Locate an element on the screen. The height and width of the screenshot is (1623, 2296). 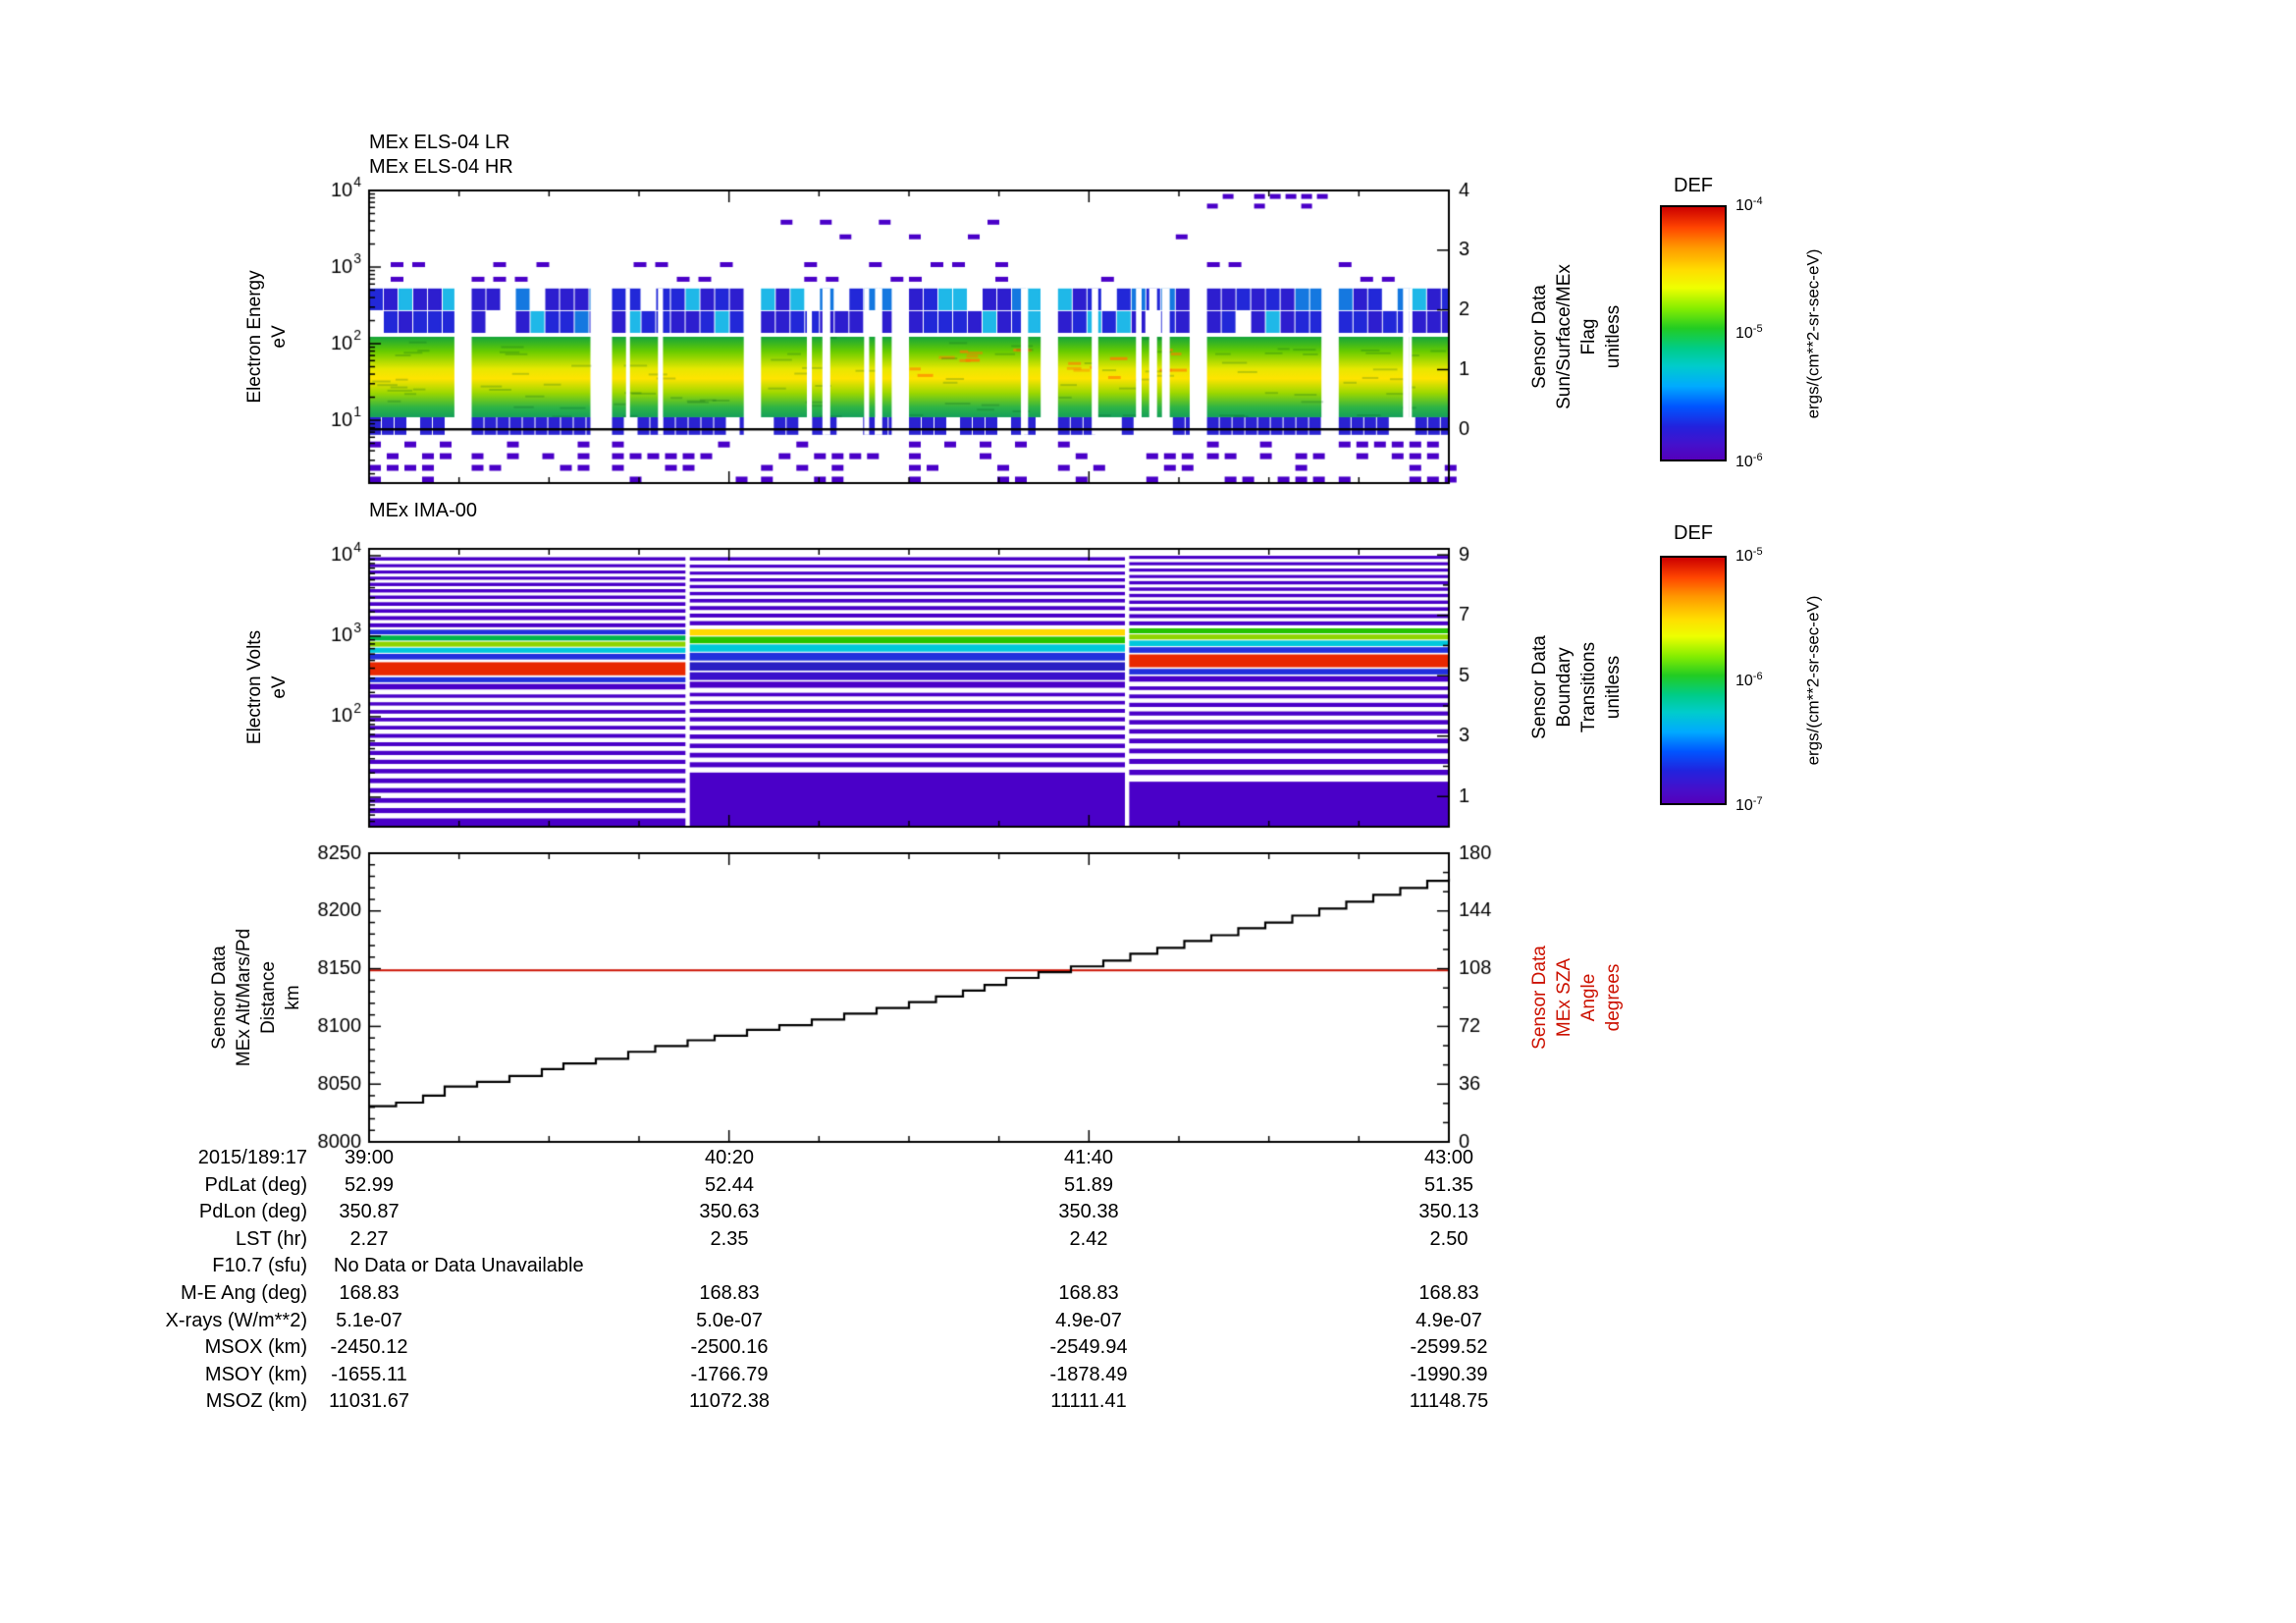
table-cell: 350.13 is located at coordinates (1448, 1212).